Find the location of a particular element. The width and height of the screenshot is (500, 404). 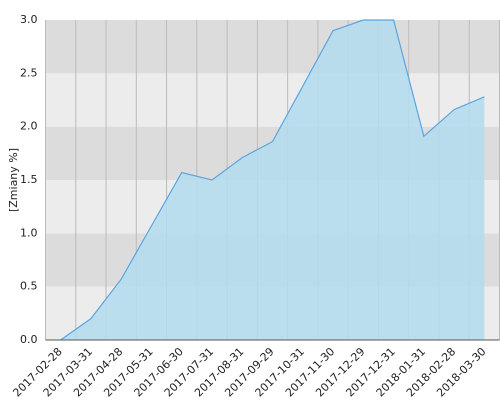

y-tick-label: 0.5 is located at coordinates (29, 286).